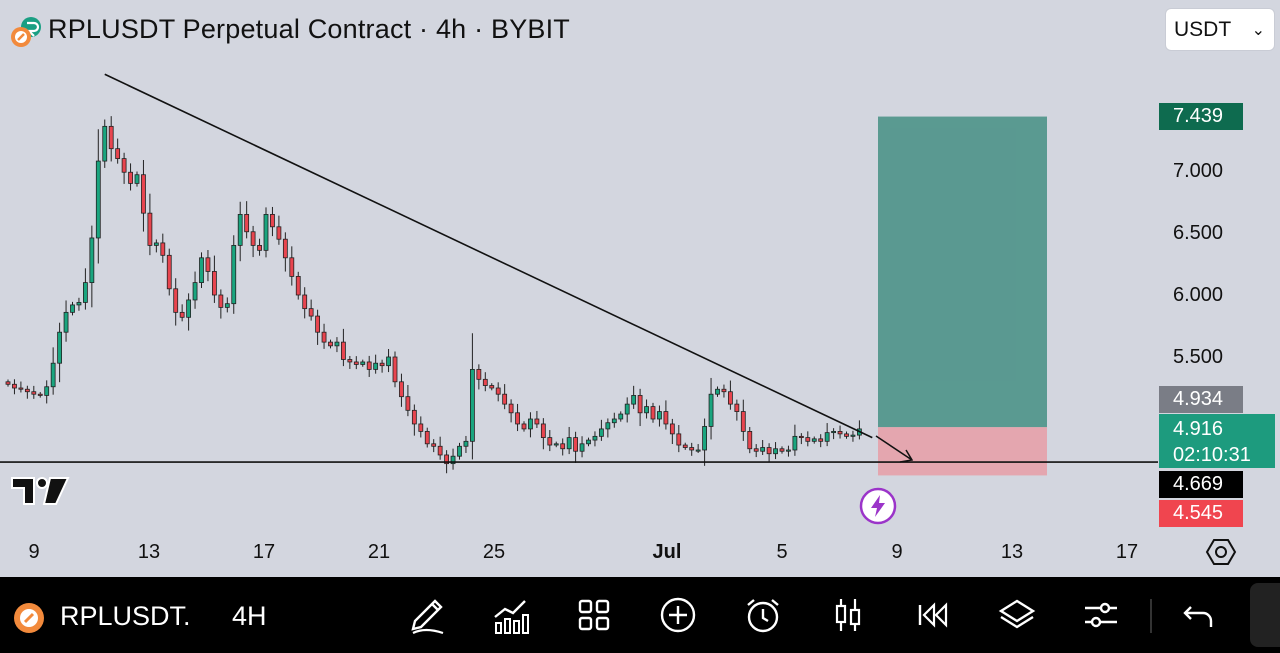 The image size is (1280, 653). Describe the element at coordinates (894, 449) in the screenshot. I see `projection-arrow` at that location.